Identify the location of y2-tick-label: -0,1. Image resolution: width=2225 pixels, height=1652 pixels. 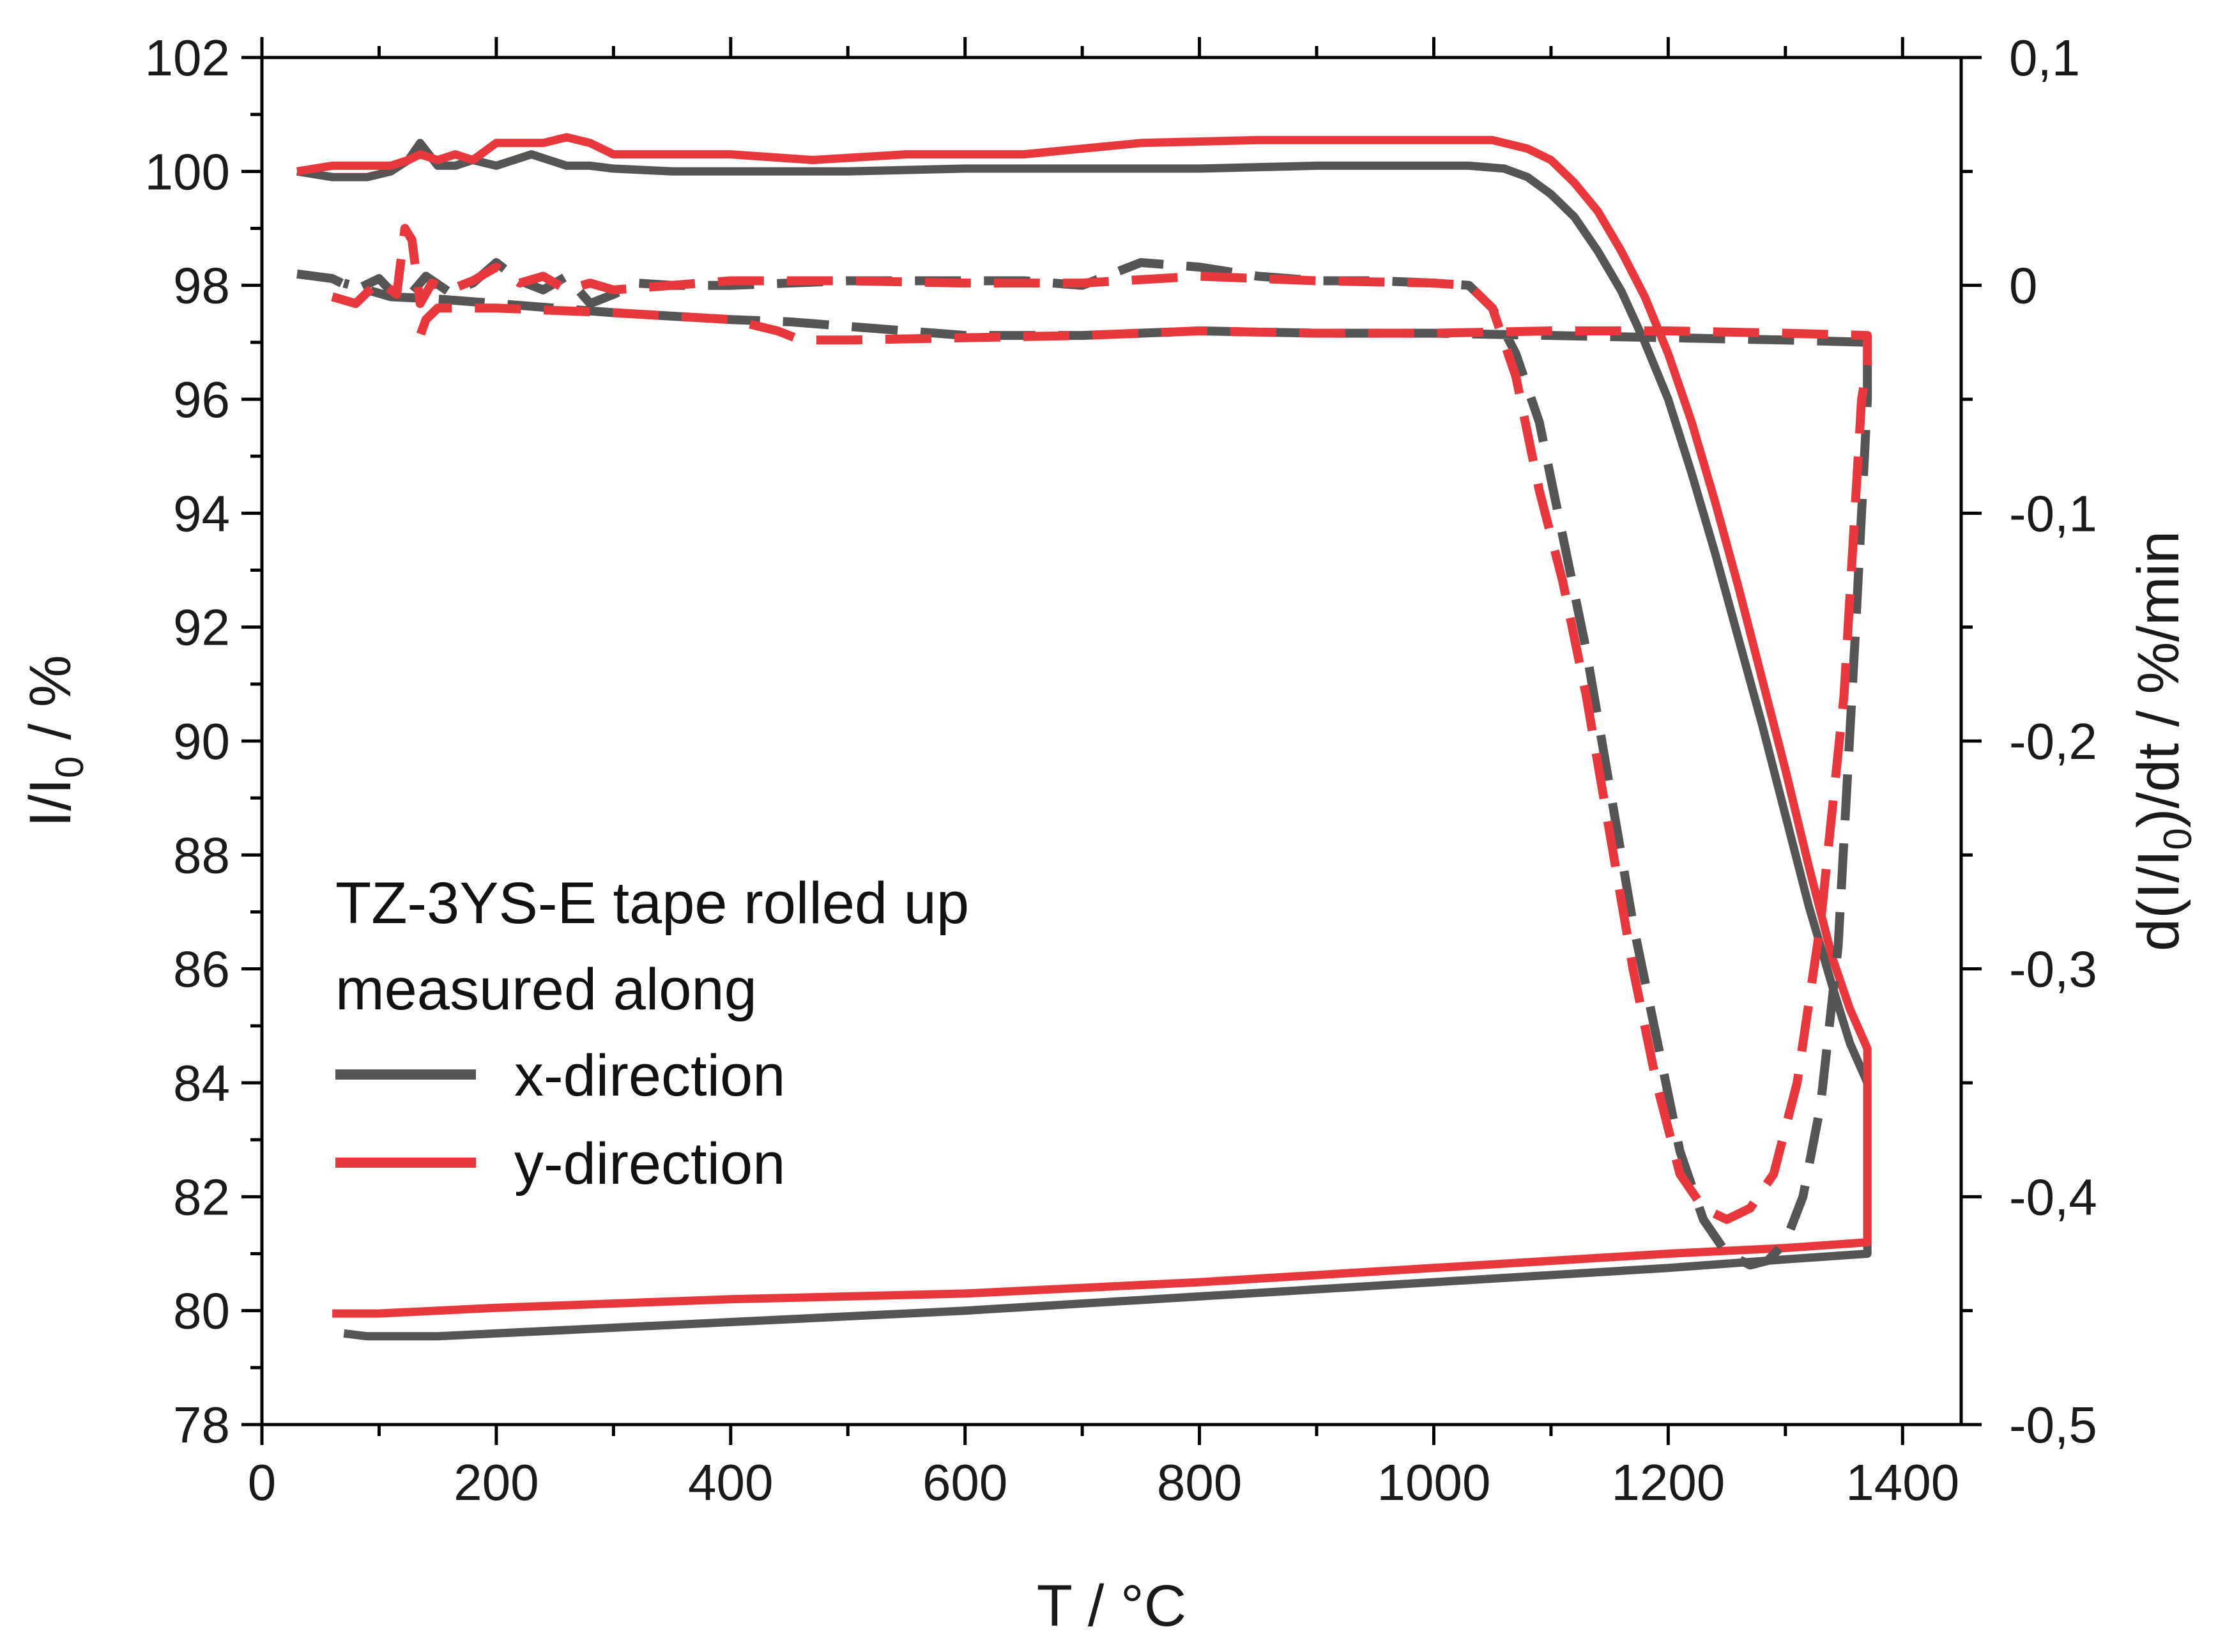
(2053, 513).